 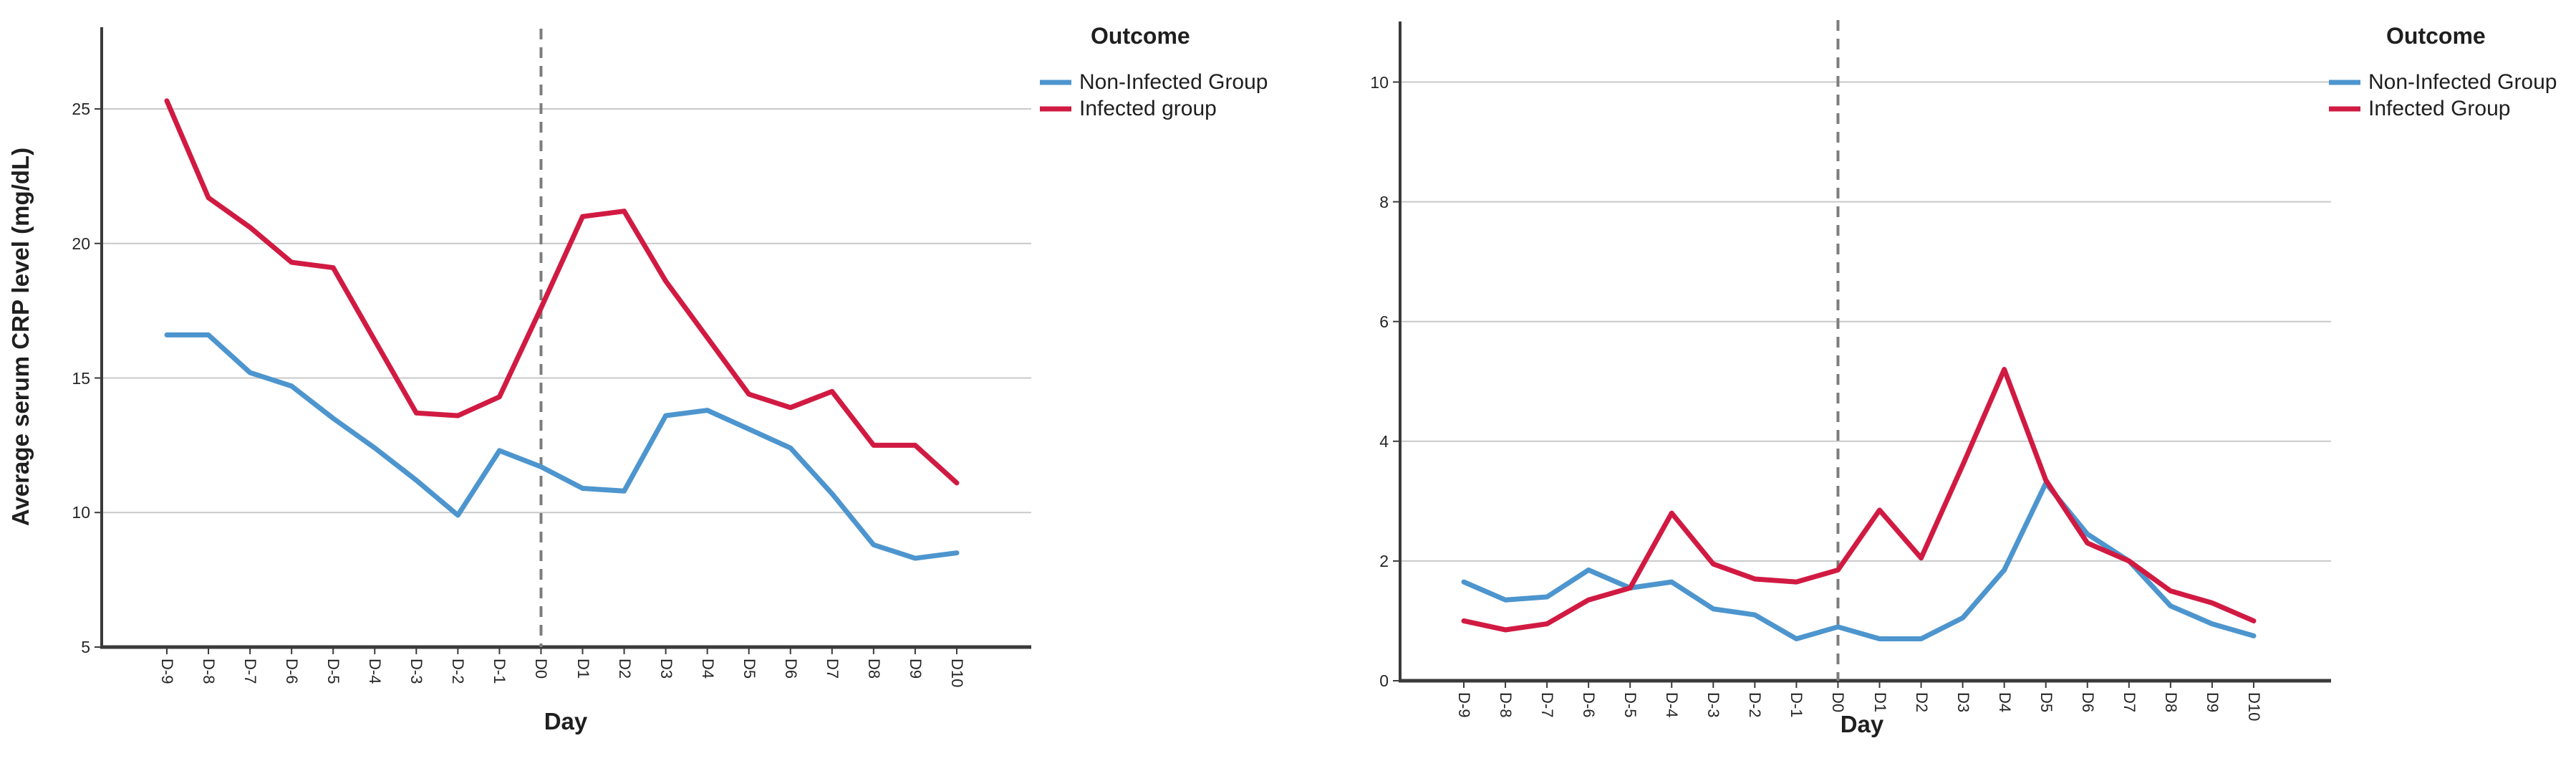 What do you see at coordinates (1384, 441) in the screenshot?
I see `y-tick-label: 4` at bounding box center [1384, 441].